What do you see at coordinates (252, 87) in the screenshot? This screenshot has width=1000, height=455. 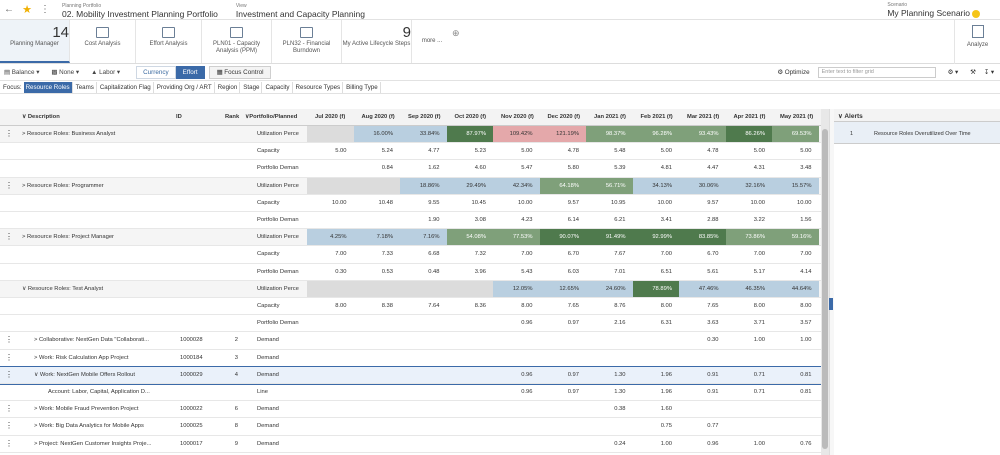 I see `focus-chip-stage: Stage` at bounding box center [252, 87].